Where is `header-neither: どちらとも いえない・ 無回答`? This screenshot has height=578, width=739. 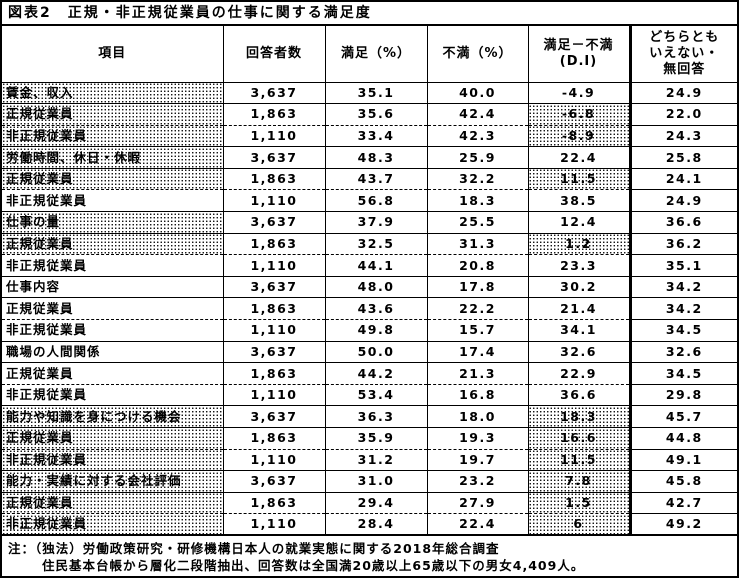 header-neither: どちらとも いえない・ 無回答 is located at coordinates (682, 54).